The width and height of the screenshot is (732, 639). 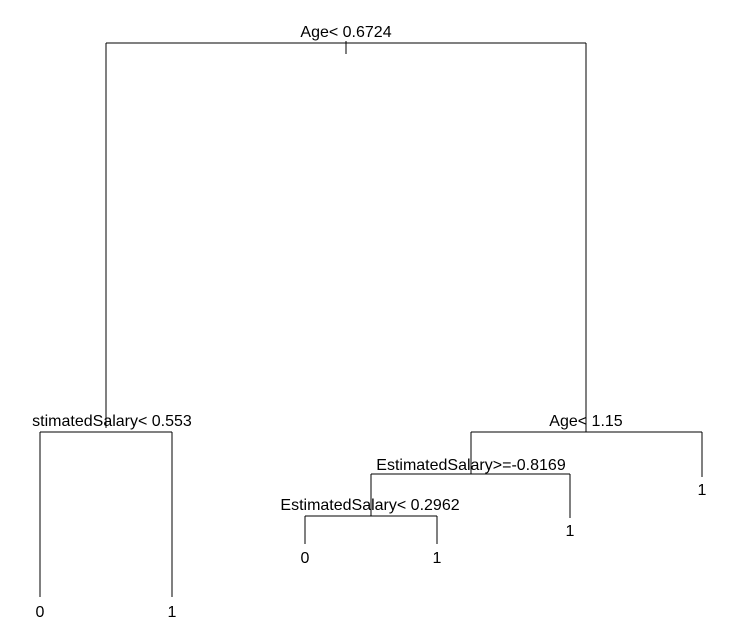 I want to click on node-left: stimatedSalary< 0.553, so click(x=112, y=505).